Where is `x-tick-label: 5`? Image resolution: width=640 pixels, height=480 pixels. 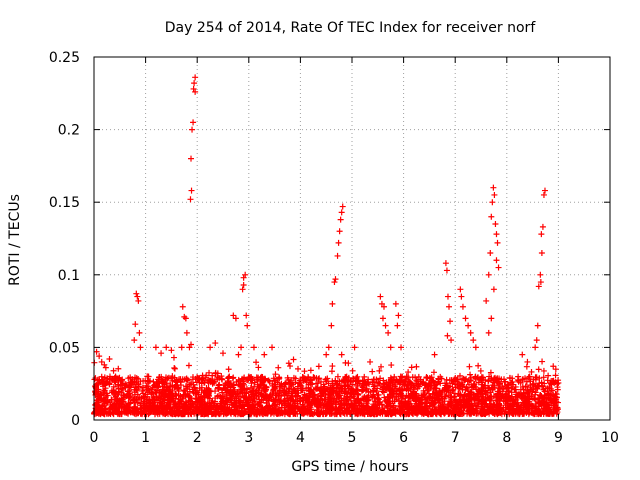
x-tick-label: 5 is located at coordinates (352, 438).